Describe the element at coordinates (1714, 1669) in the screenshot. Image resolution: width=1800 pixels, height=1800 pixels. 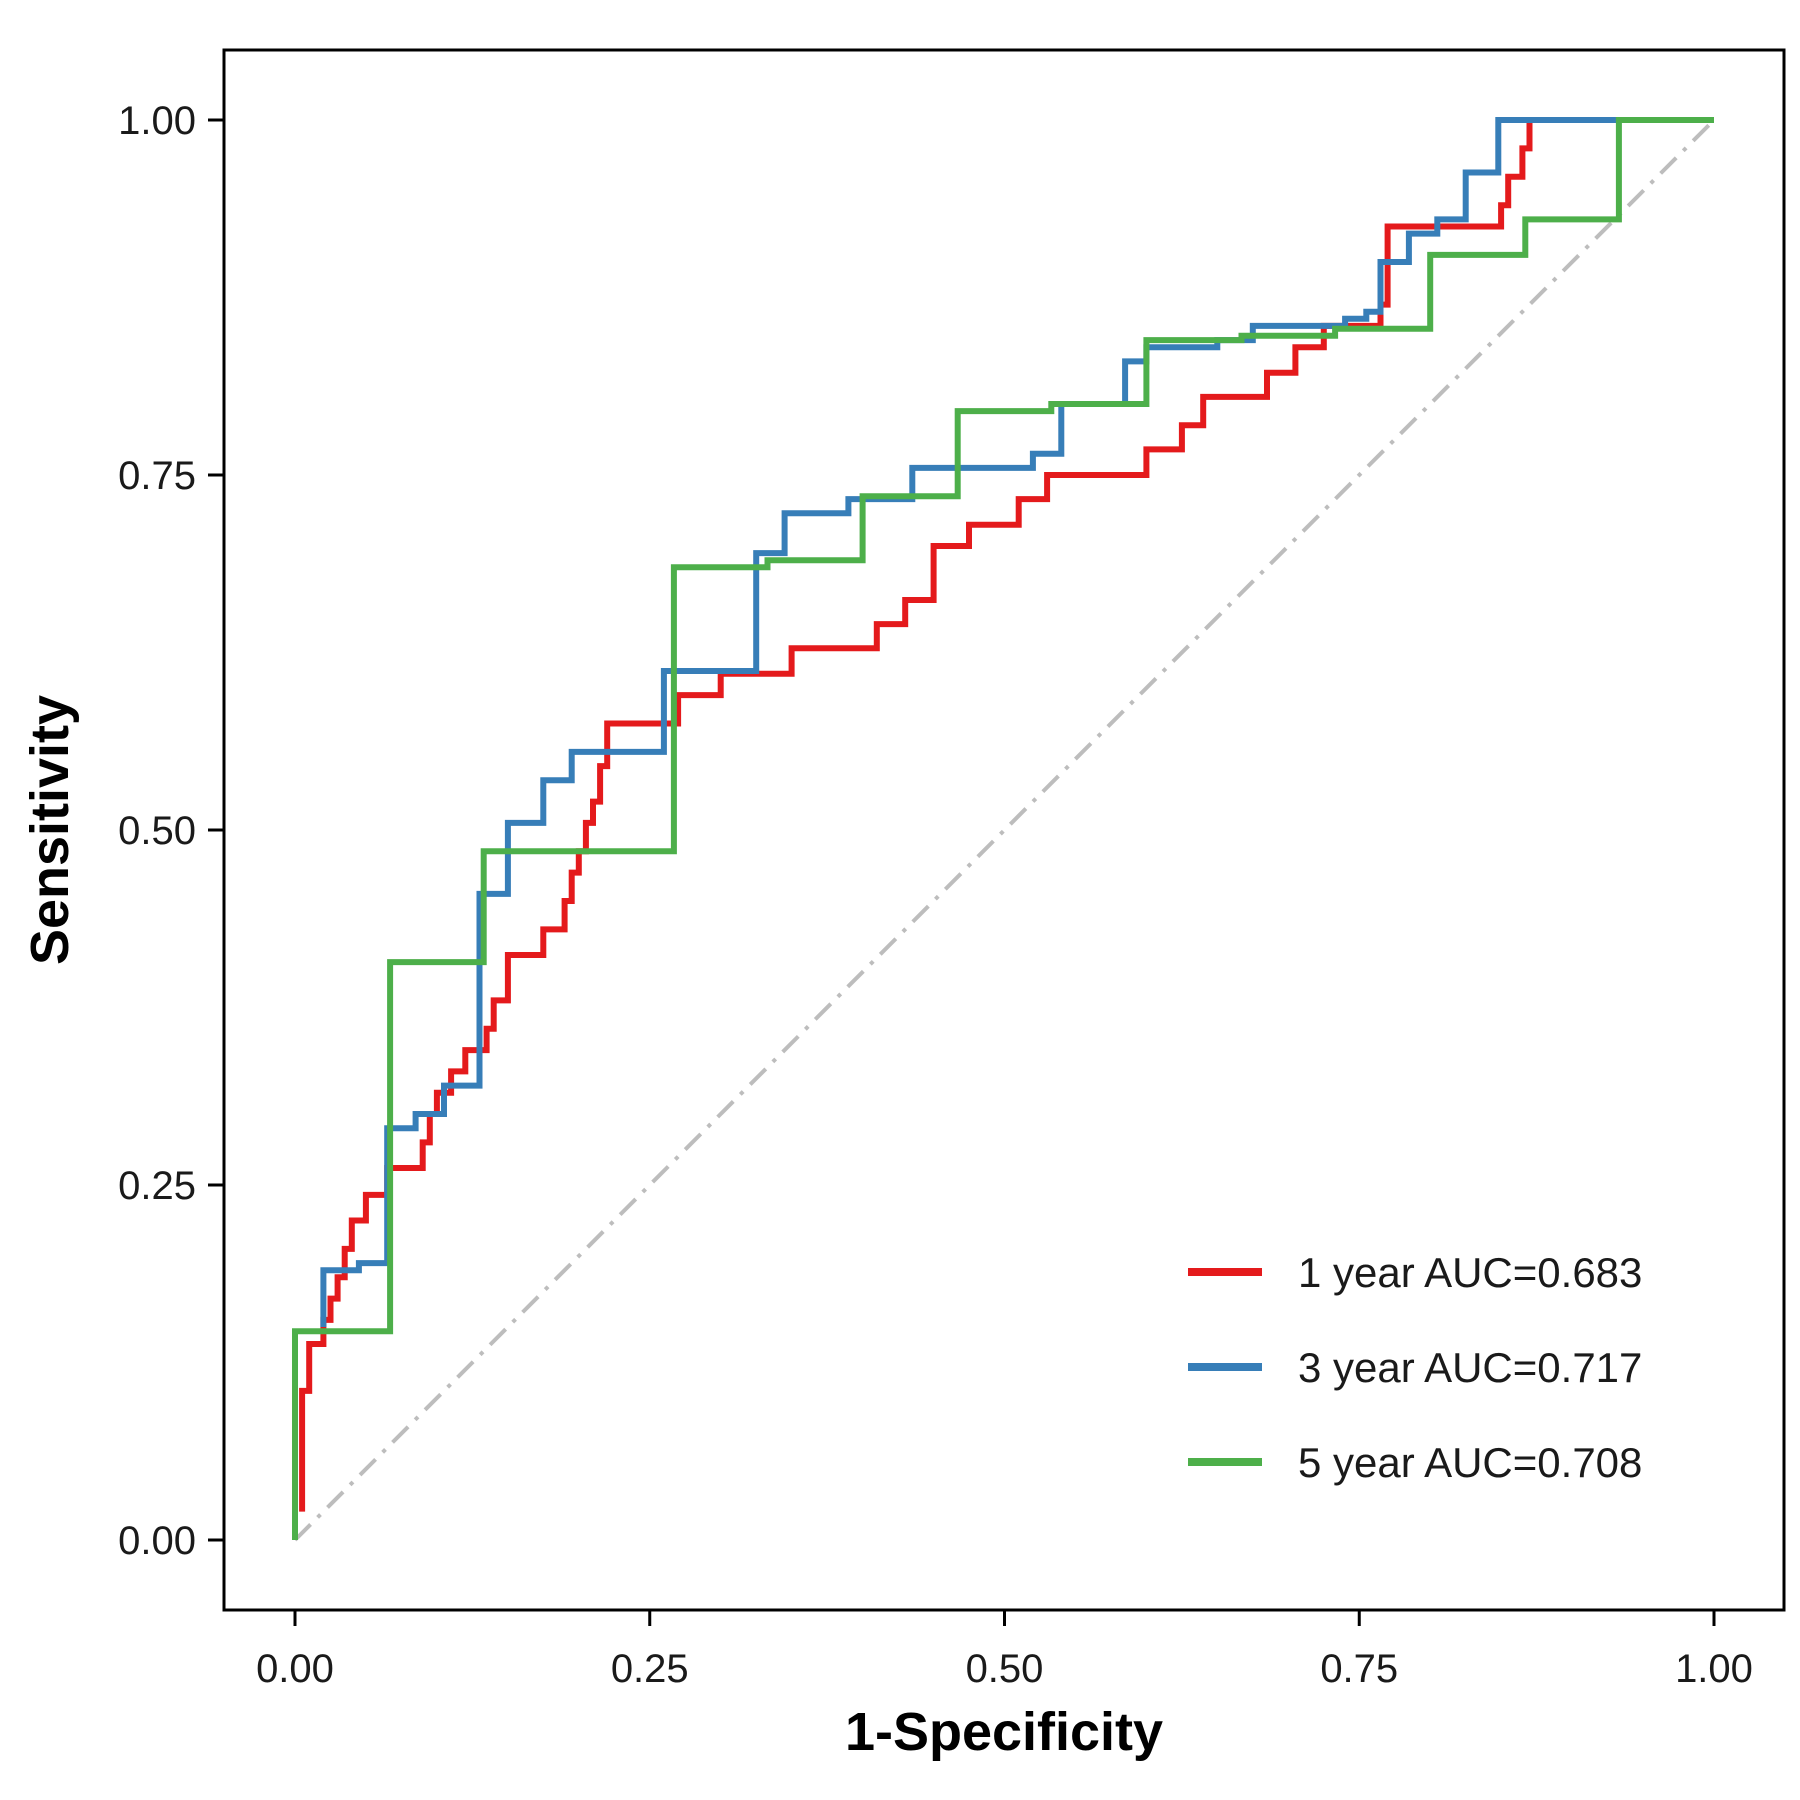
I see `x-tick-label: 1.00` at that location.